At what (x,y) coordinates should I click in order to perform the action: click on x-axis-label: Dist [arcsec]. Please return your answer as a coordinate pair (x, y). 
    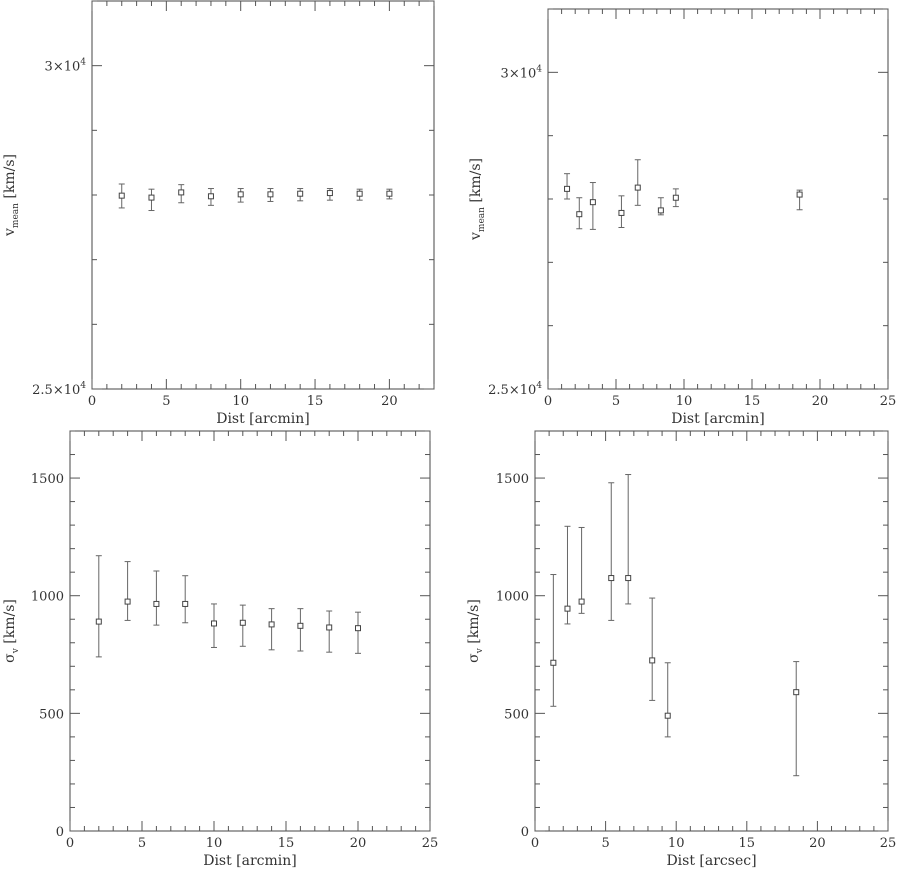
    Looking at the image, I should click on (711, 861).